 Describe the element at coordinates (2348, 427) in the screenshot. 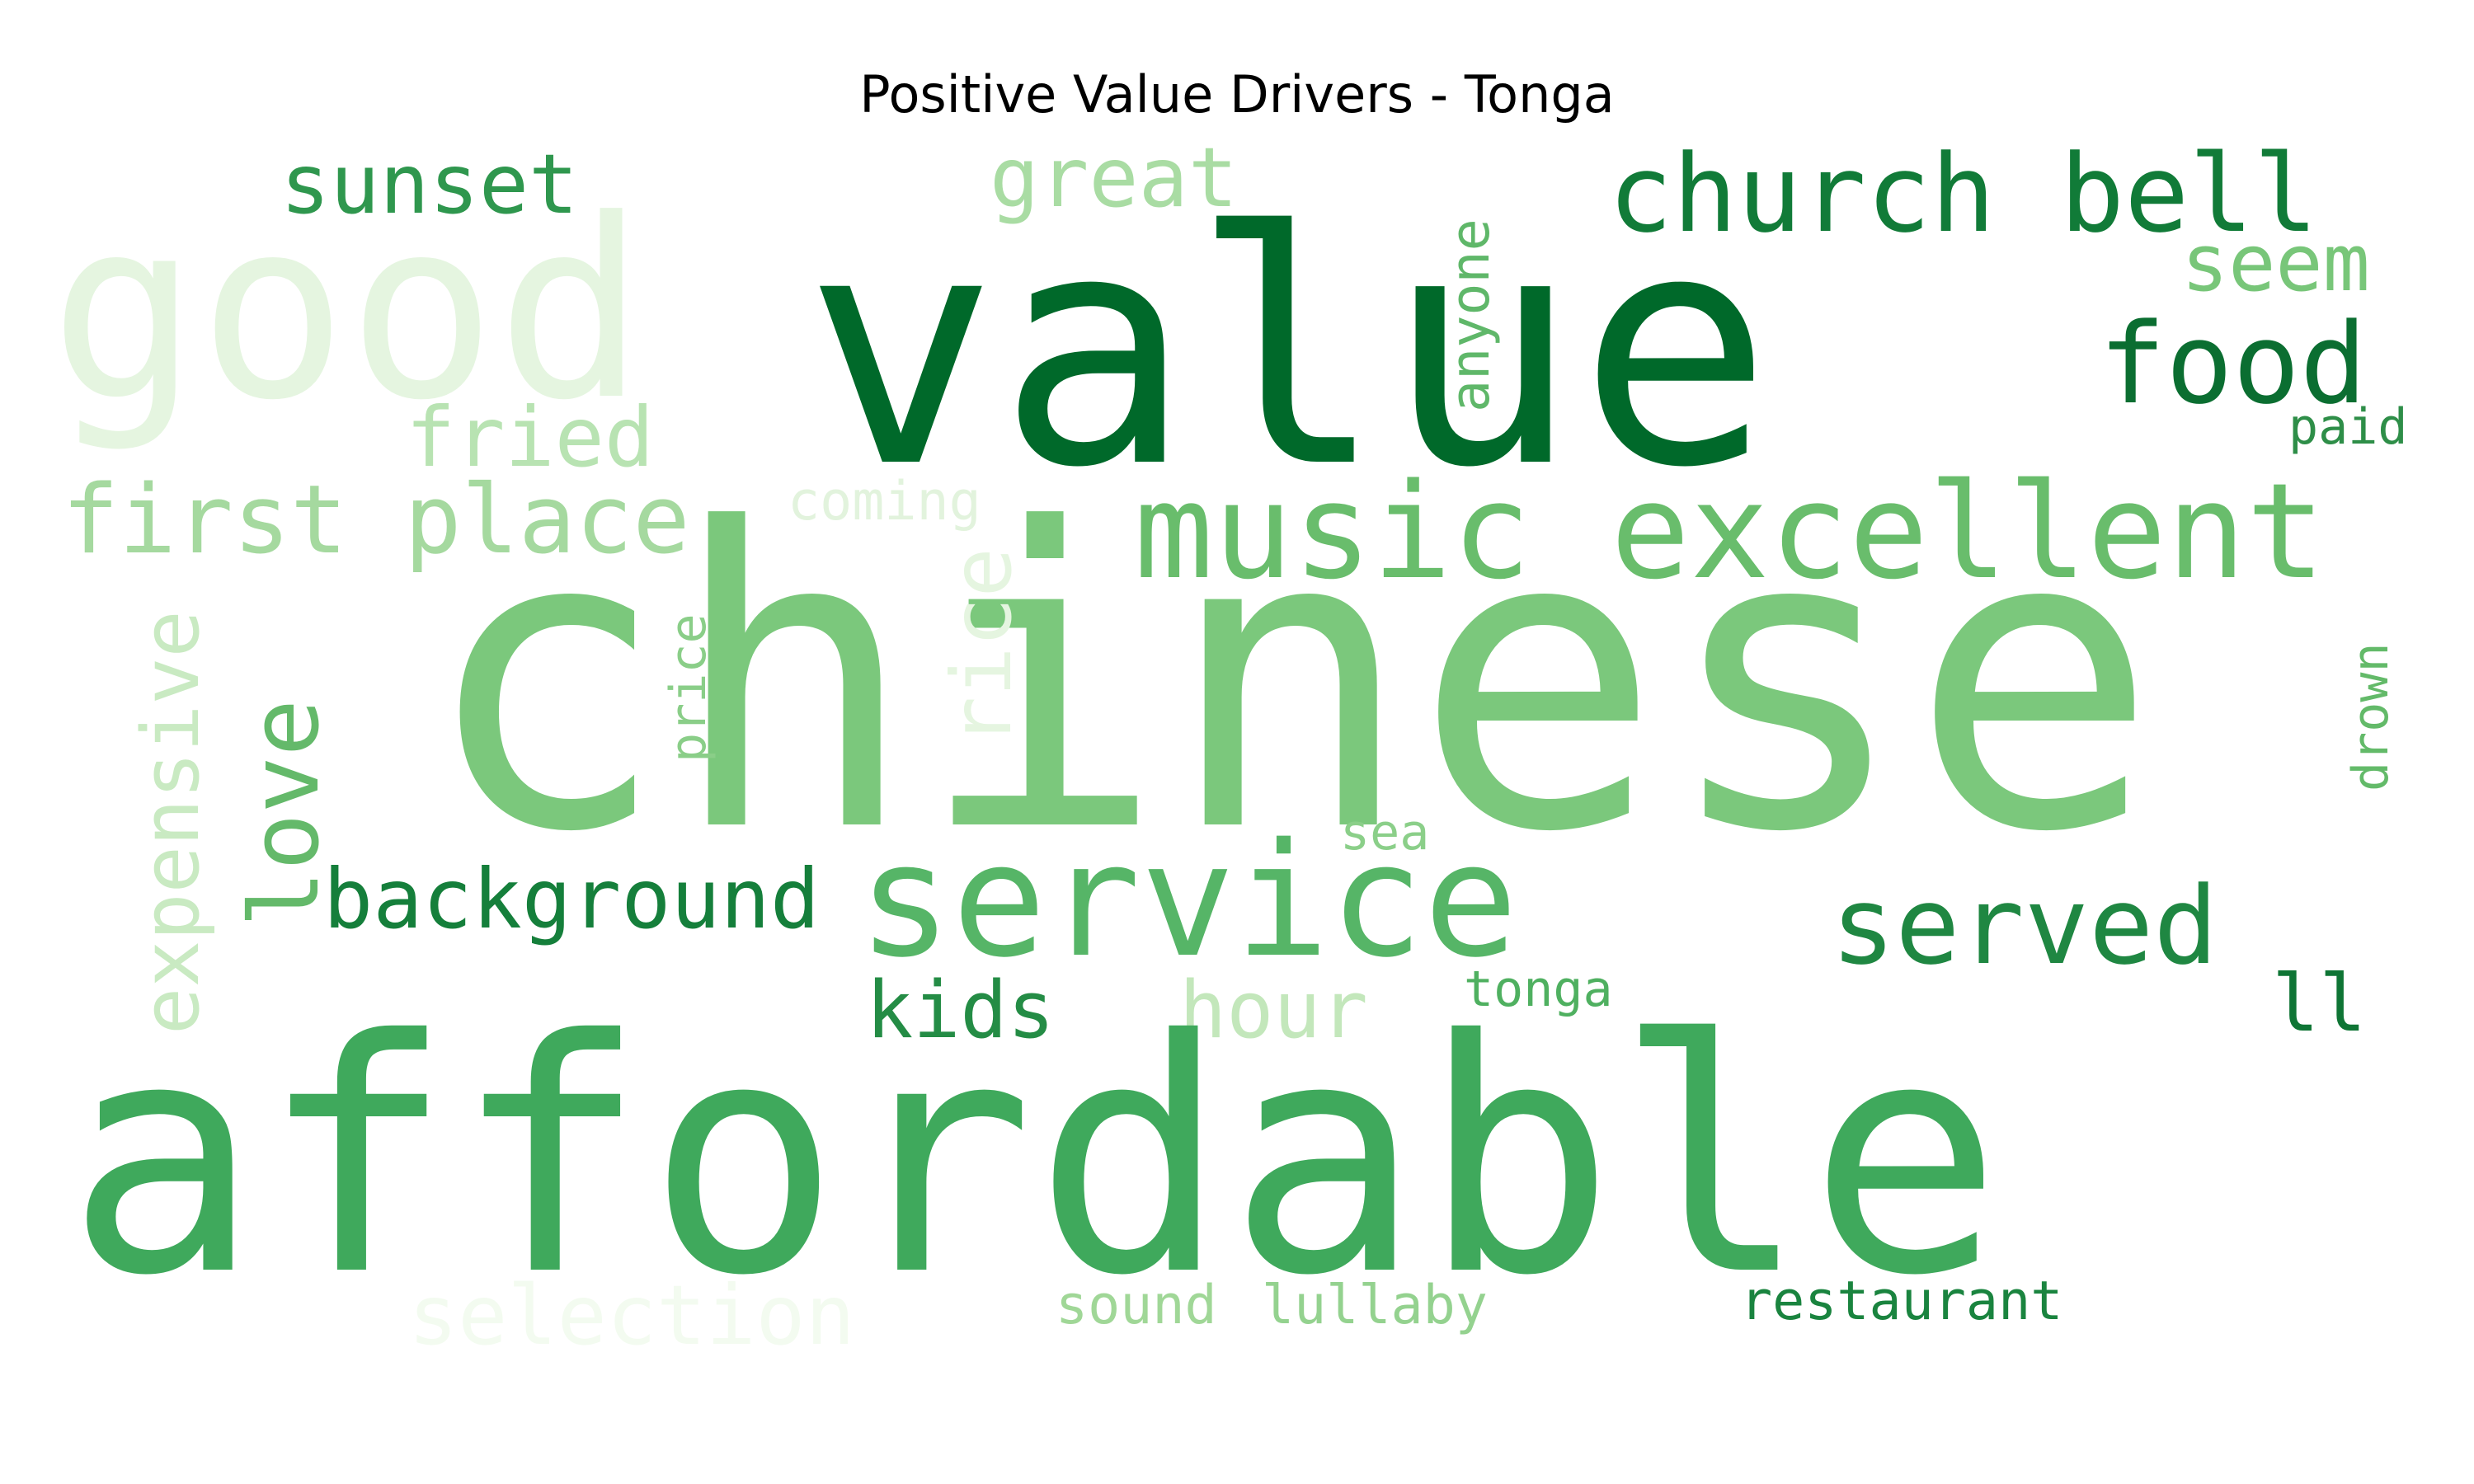

I see `word-paid: paid` at that location.